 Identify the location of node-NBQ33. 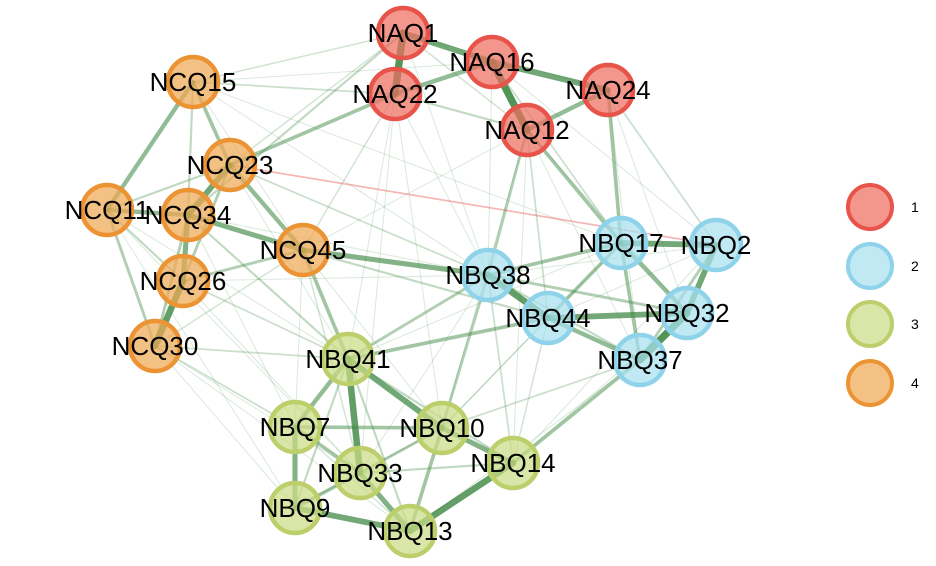
(360, 473).